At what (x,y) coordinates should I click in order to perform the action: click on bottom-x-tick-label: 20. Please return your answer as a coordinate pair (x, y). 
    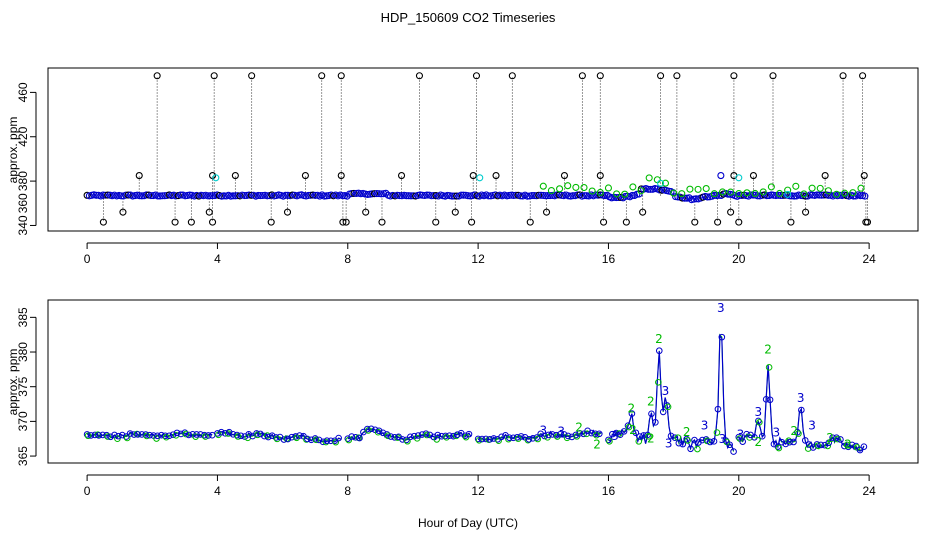
    Looking at the image, I should click on (739, 491).